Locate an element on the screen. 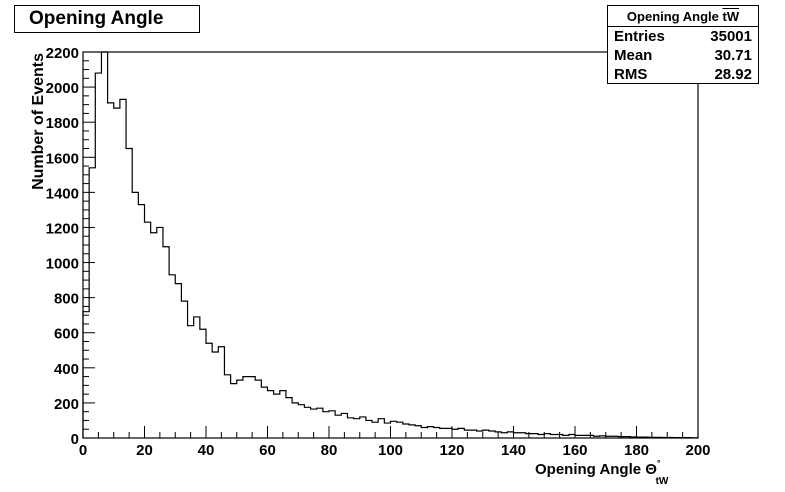 This screenshot has height=492, width=785. chart-title-box: Opening Angle is located at coordinates (107, 19).